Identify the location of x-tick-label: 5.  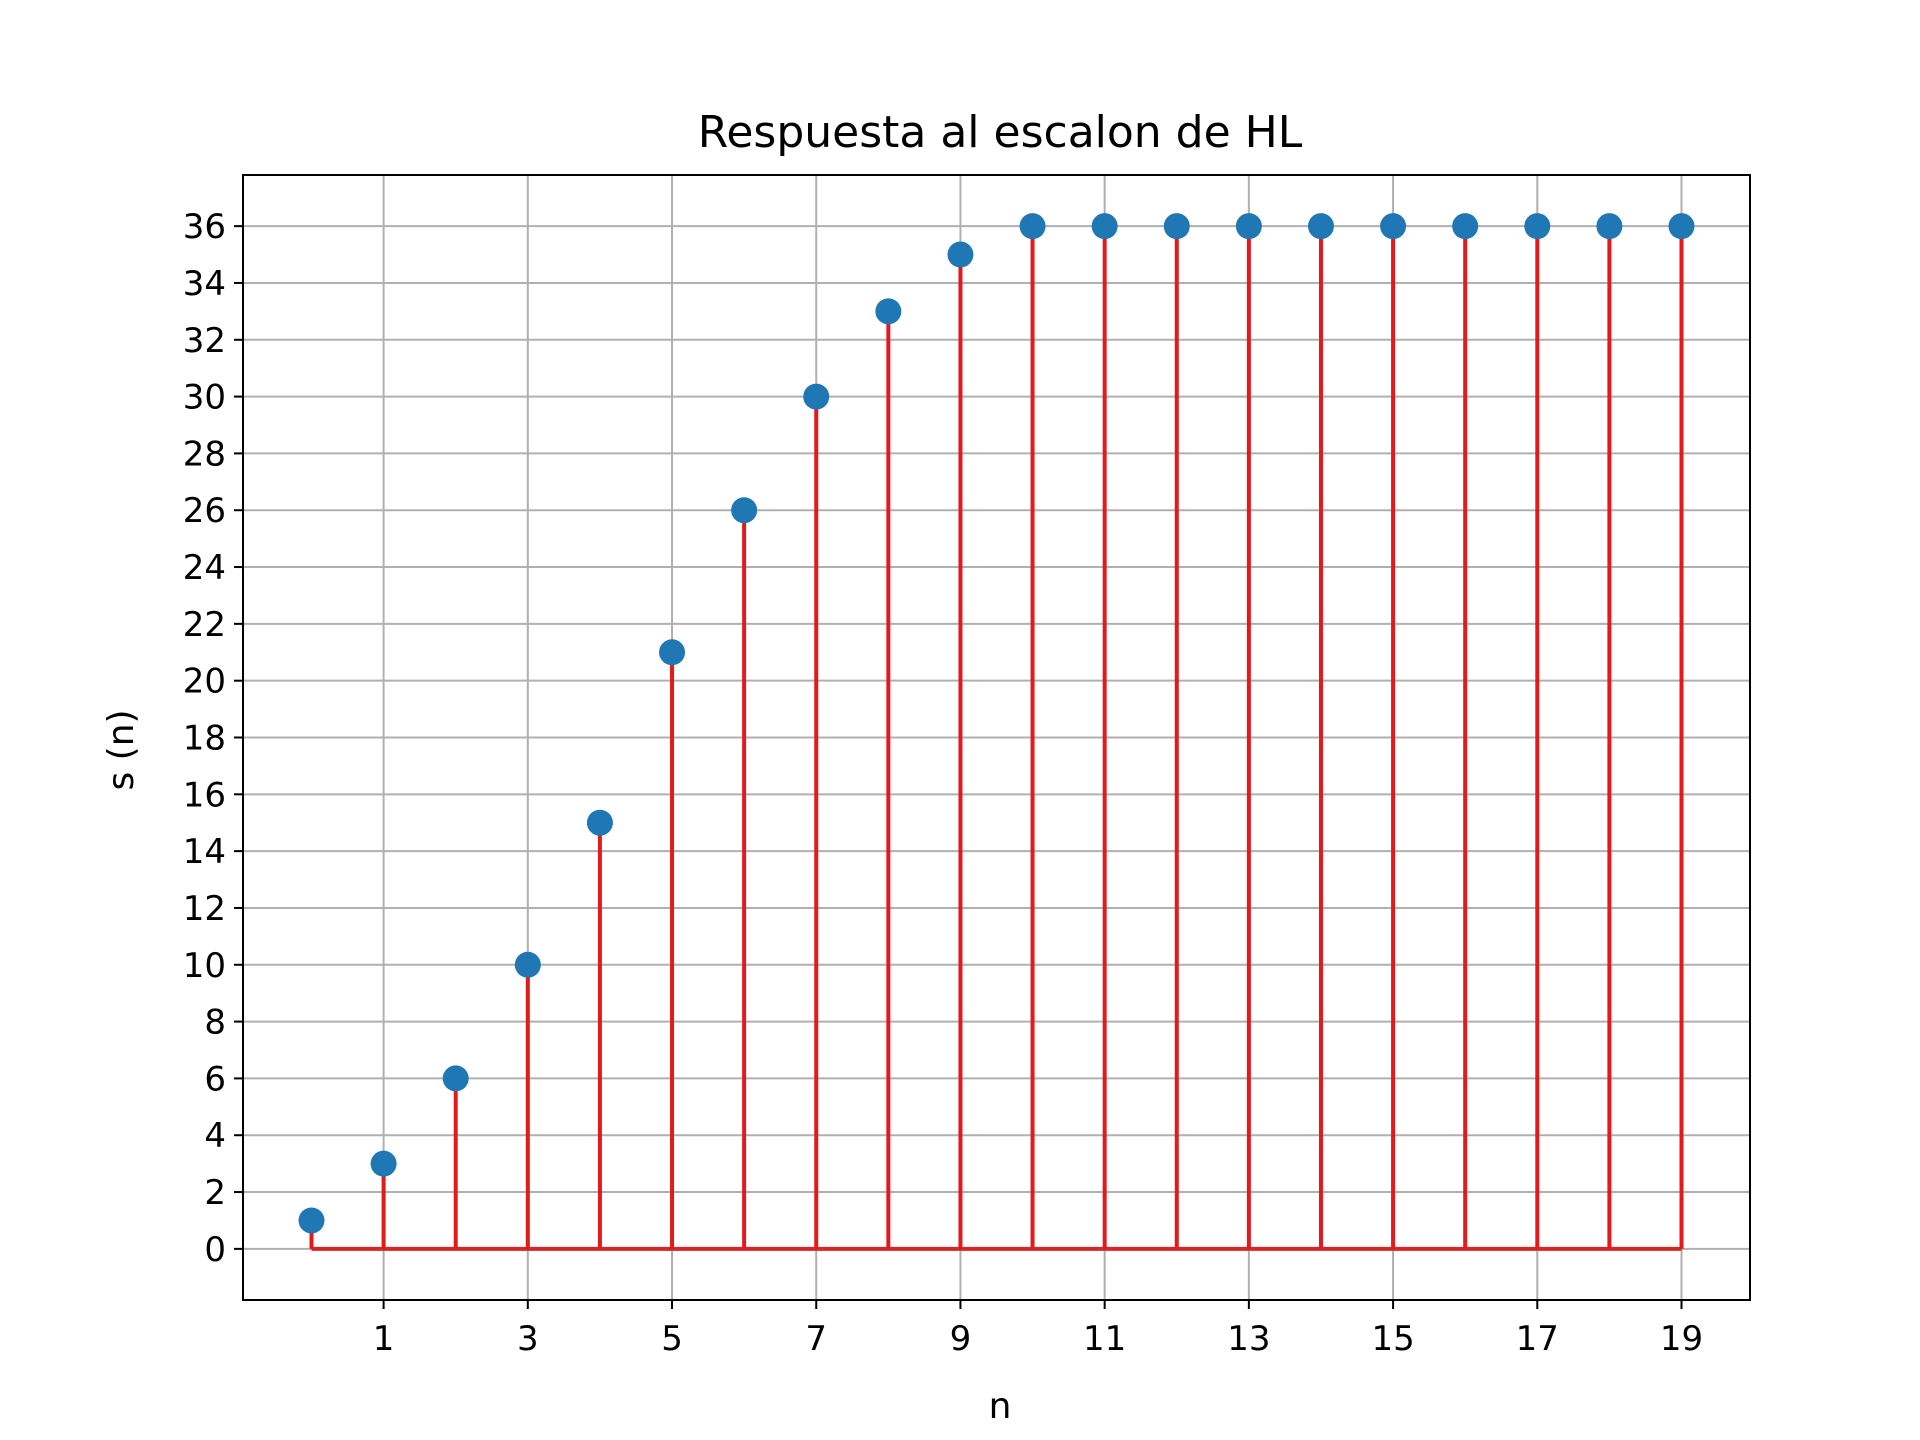
(672, 1339).